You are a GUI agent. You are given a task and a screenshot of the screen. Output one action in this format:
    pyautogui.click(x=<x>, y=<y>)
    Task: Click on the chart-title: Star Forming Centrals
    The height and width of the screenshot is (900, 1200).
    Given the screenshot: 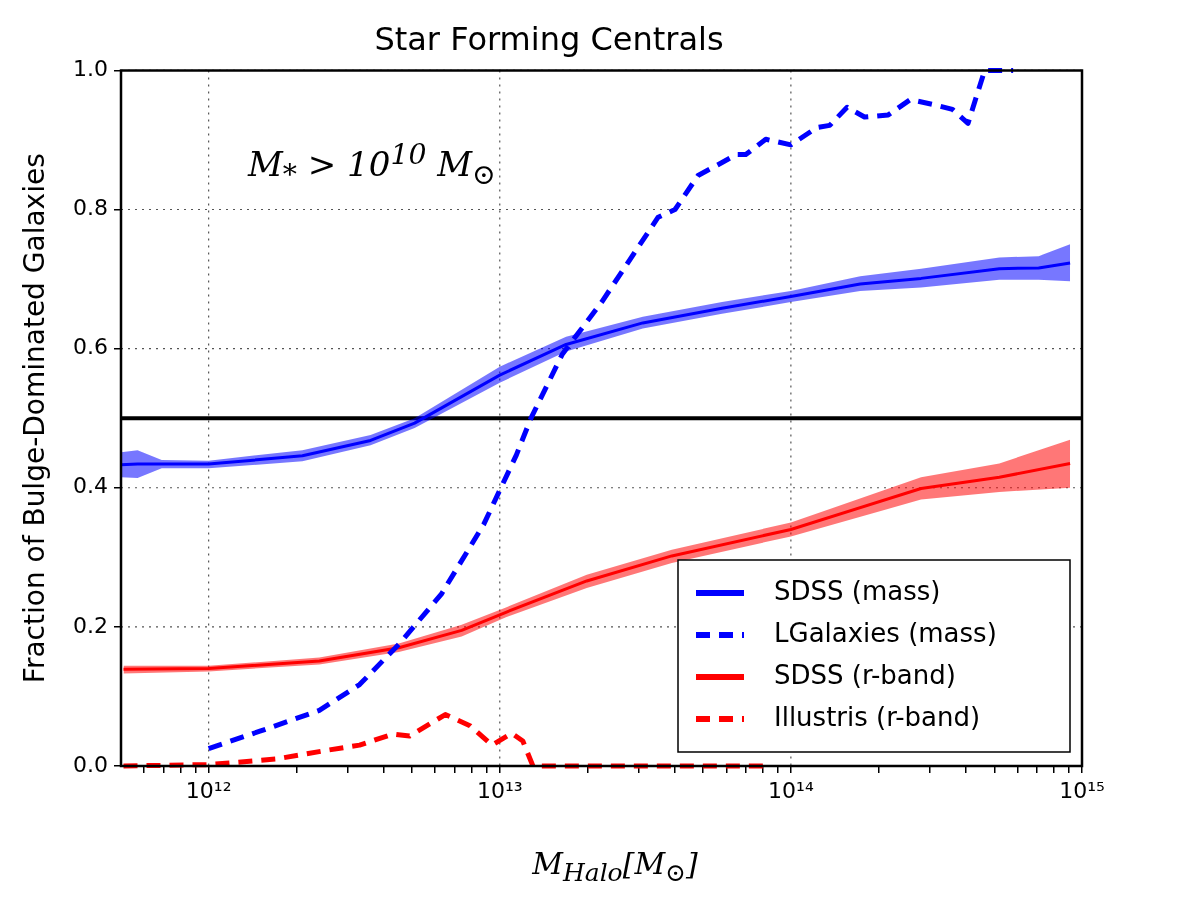 What is the action you would take?
    pyautogui.click(x=549, y=38)
    